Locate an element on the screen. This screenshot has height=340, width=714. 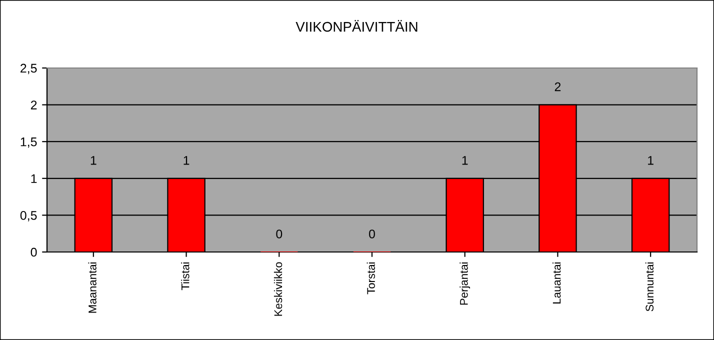
x-tick-label: Keskiviikko is located at coordinates (278, 289).